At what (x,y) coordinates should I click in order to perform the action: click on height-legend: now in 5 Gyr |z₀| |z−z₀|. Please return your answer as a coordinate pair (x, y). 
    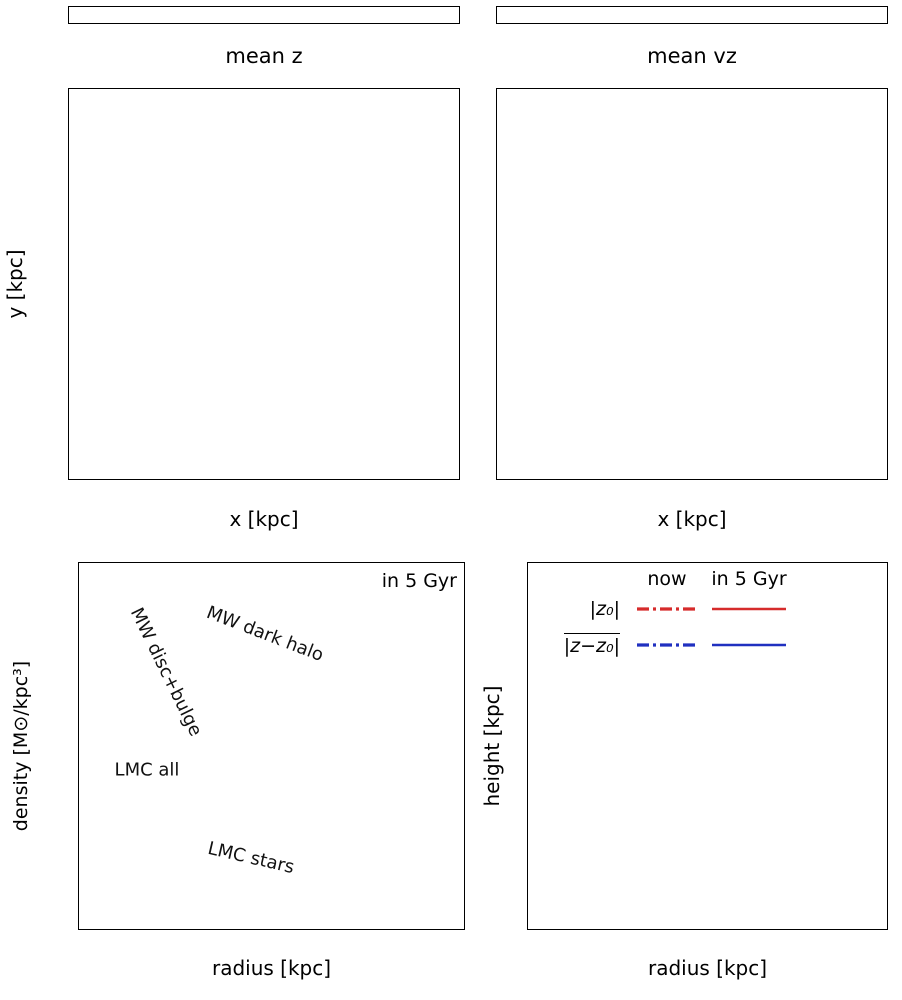
    Looking at the image, I should click on (670, 615).